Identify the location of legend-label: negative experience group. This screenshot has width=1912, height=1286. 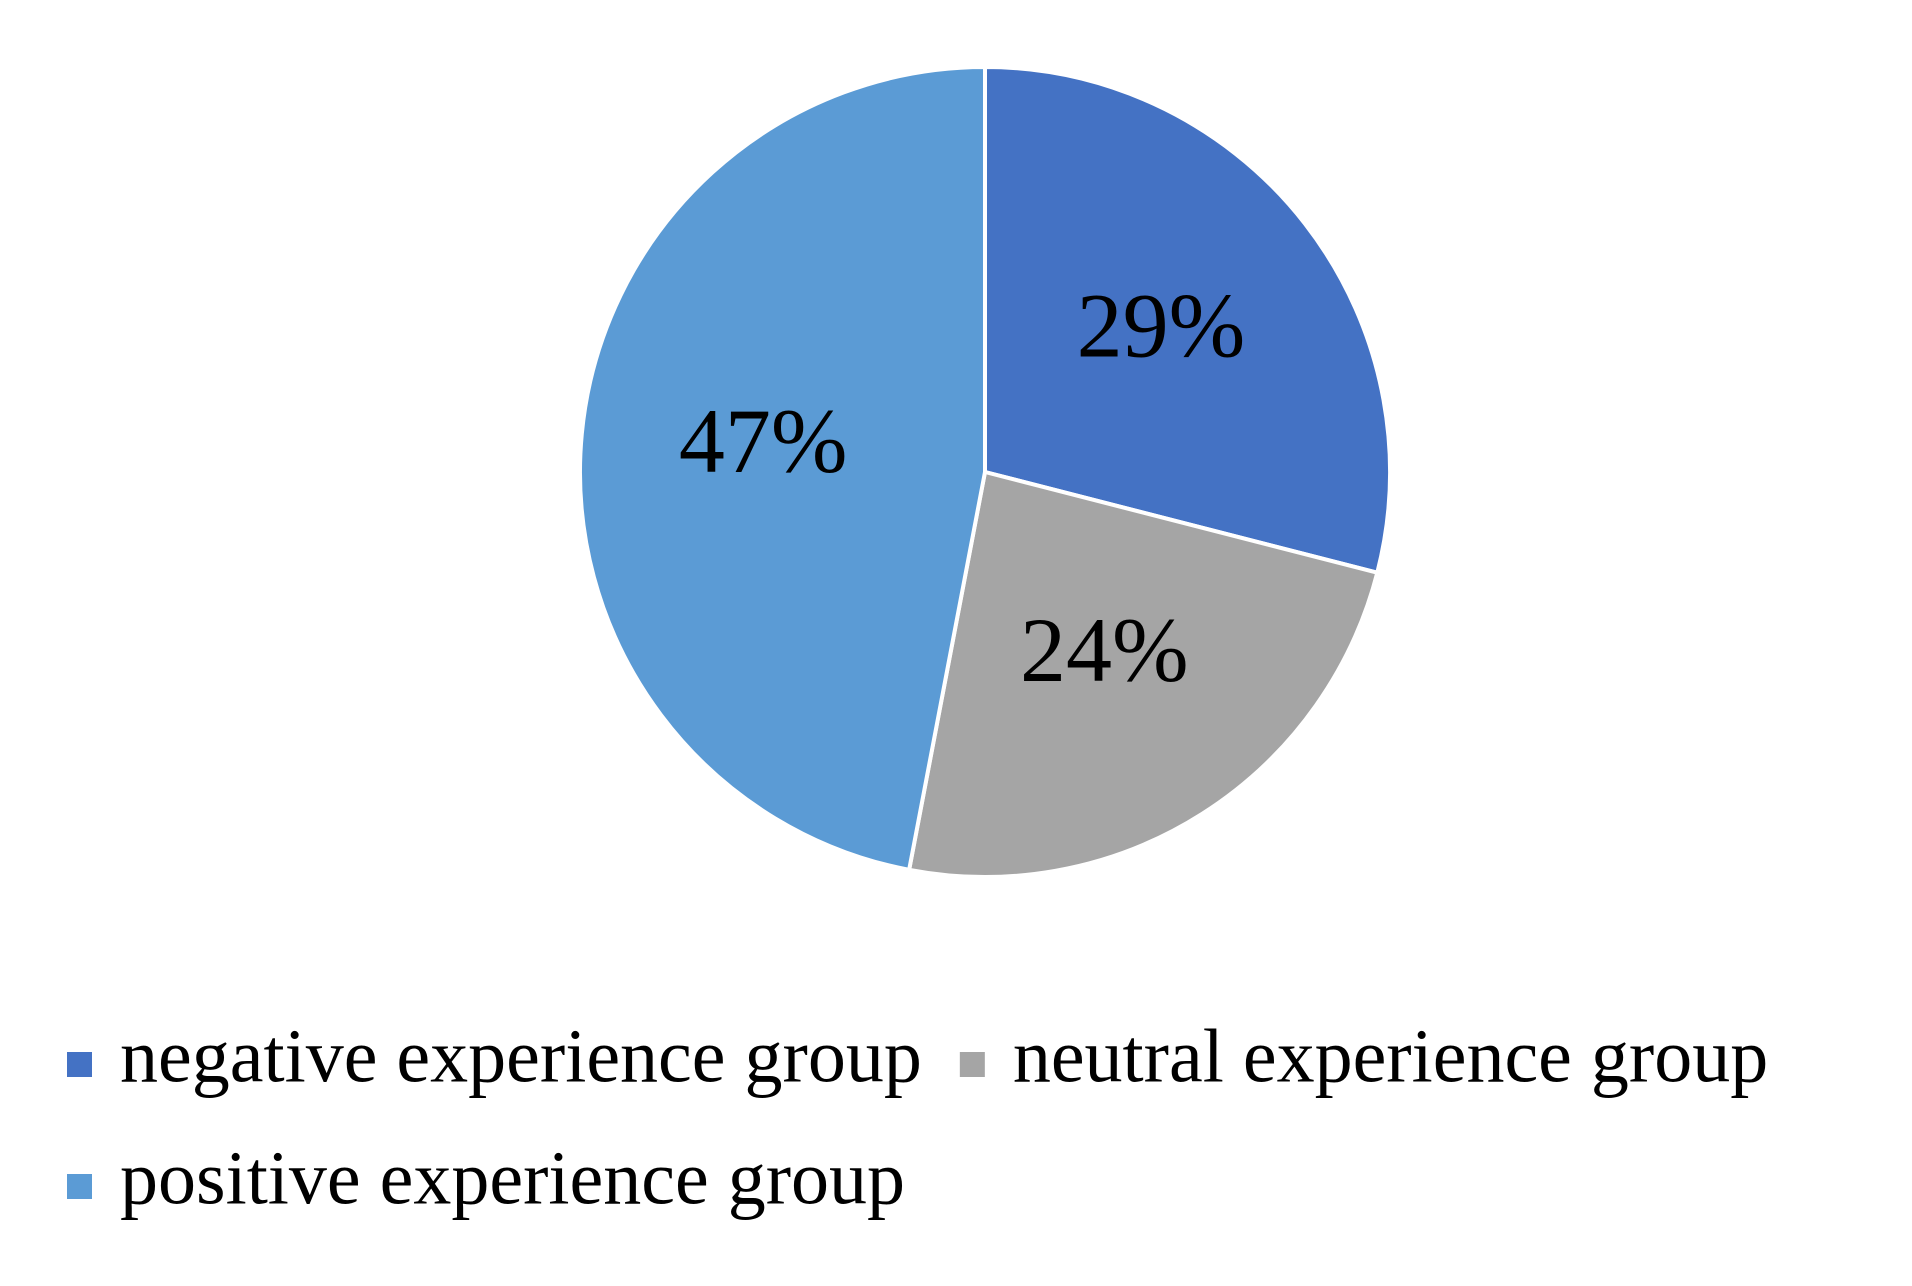
(521, 1056).